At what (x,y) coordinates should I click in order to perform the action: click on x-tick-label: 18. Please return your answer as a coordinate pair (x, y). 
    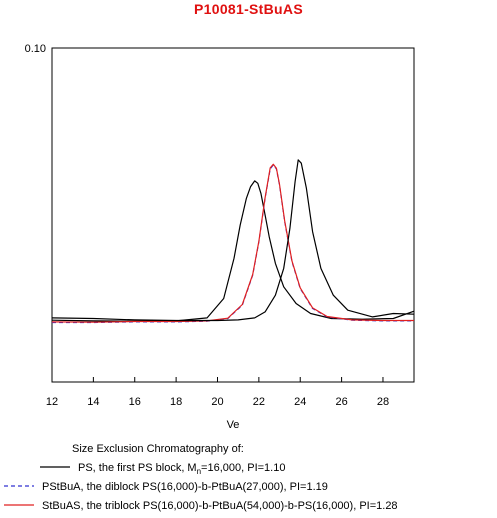
    Looking at the image, I should click on (176, 402).